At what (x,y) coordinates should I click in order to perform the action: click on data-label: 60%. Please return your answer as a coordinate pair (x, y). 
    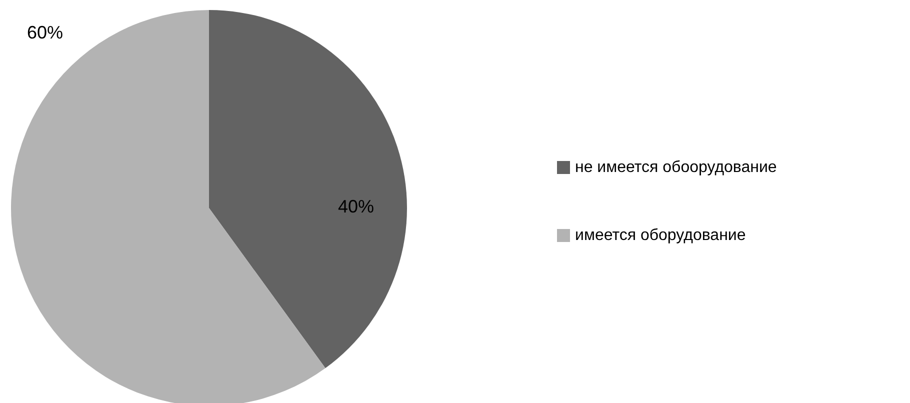
    Looking at the image, I should click on (45, 32).